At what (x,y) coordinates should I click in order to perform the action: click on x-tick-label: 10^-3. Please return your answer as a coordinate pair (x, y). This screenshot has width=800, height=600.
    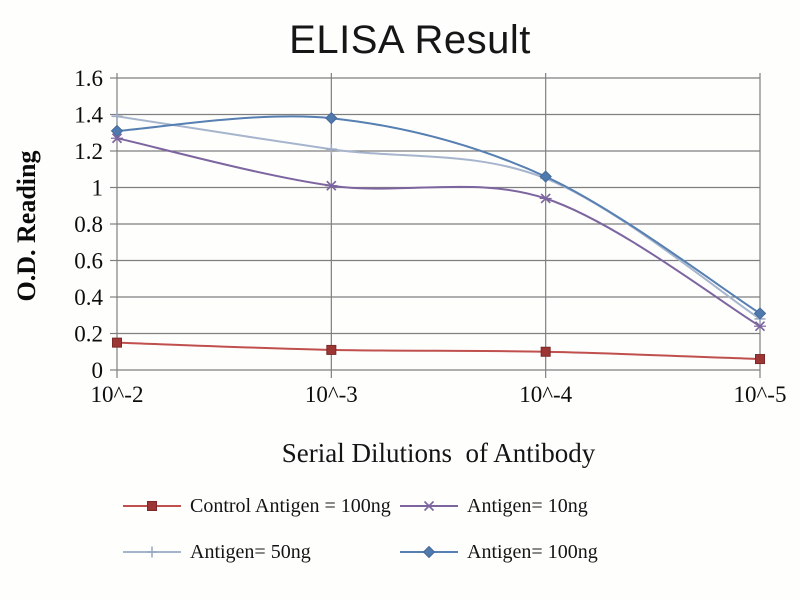
    Looking at the image, I should click on (331, 394).